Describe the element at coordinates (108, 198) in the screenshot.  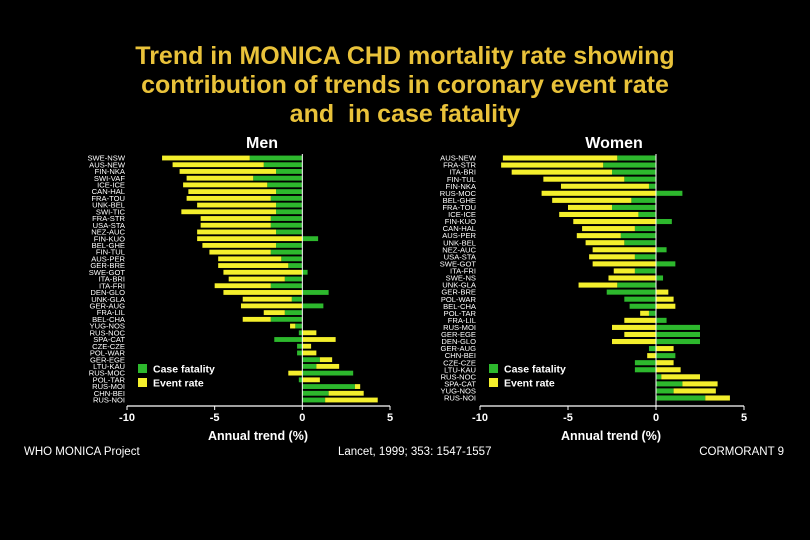
I see `men-category-label: FRA-TOU` at that location.